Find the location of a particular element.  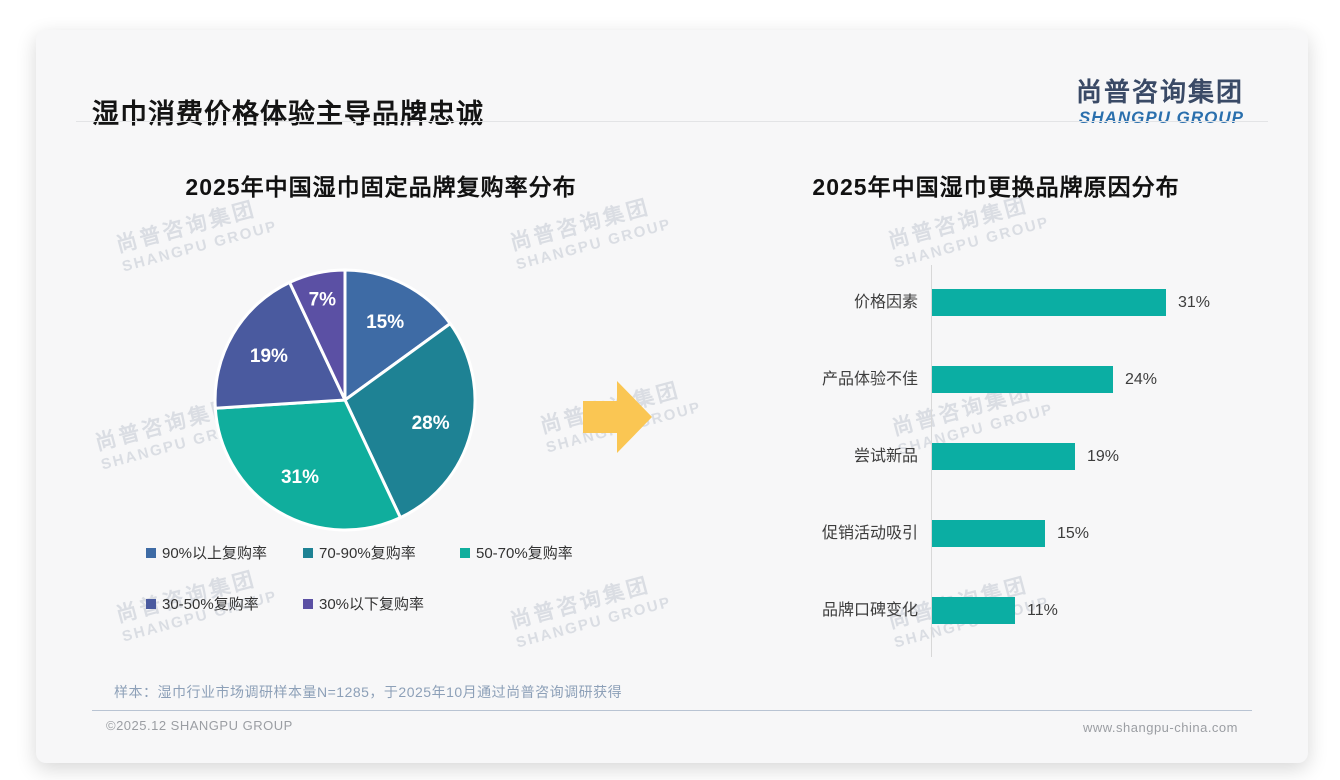

bar-category-label: 价格因素 is located at coordinates (885, 302).